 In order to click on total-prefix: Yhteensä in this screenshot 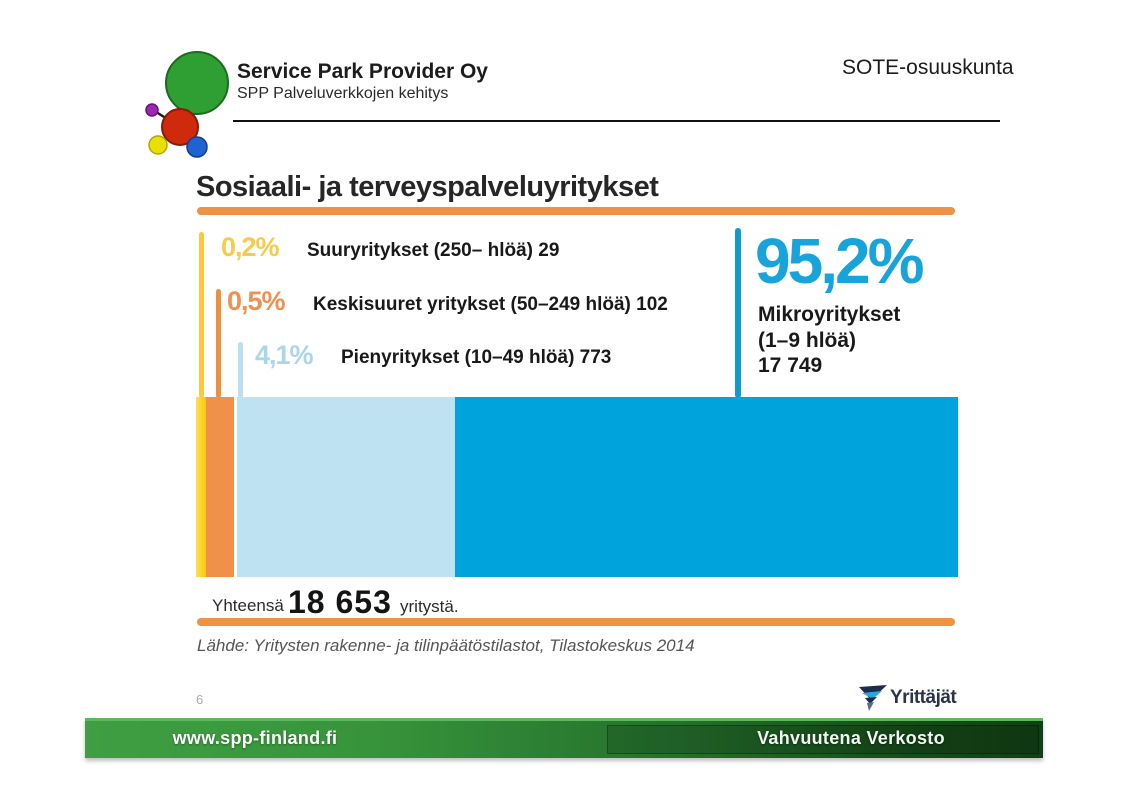, I will do `click(248, 605)`.